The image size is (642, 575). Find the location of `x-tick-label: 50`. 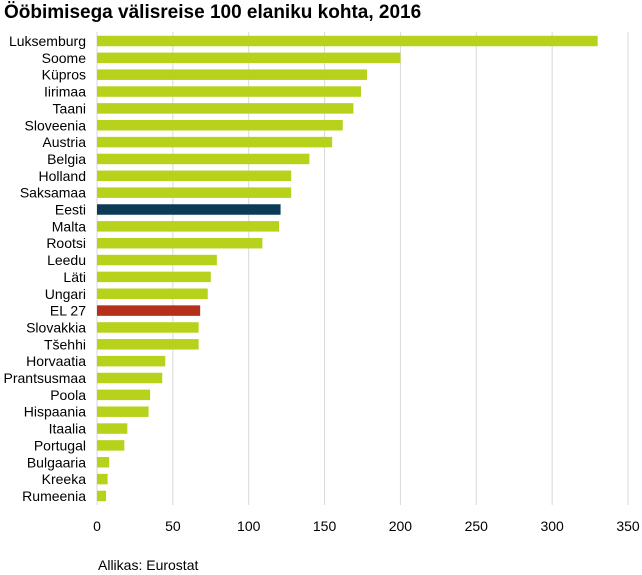

x-tick-label: 50 is located at coordinates (173, 526).